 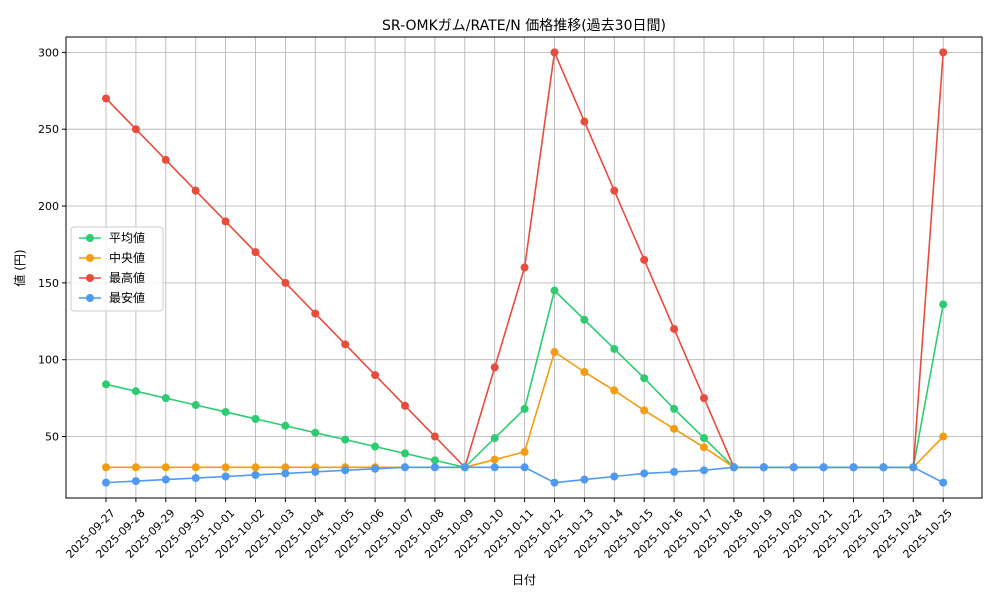 I want to click on series-最安値, so click(x=525, y=475).